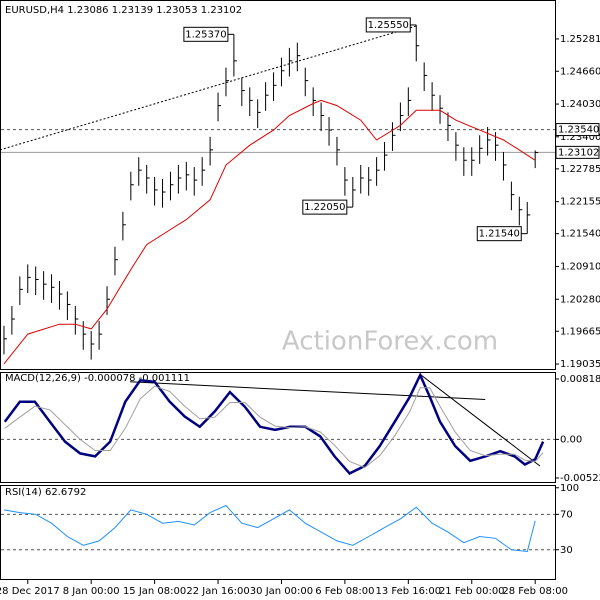 Image resolution: width=600 pixels, height=600 pixels. Describe the element at coordinates (472, 591) in the screenshot. I see `x-tick-label: 21 Feb 00:00` at that location.